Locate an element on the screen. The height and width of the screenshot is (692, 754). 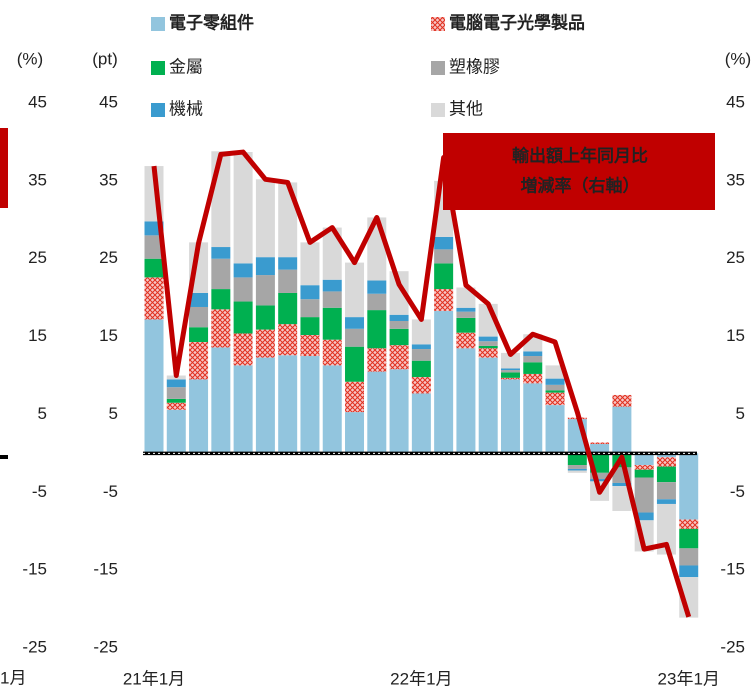
annotation-text: 輸出額上年同月比 is located at coordinates (580, 155).